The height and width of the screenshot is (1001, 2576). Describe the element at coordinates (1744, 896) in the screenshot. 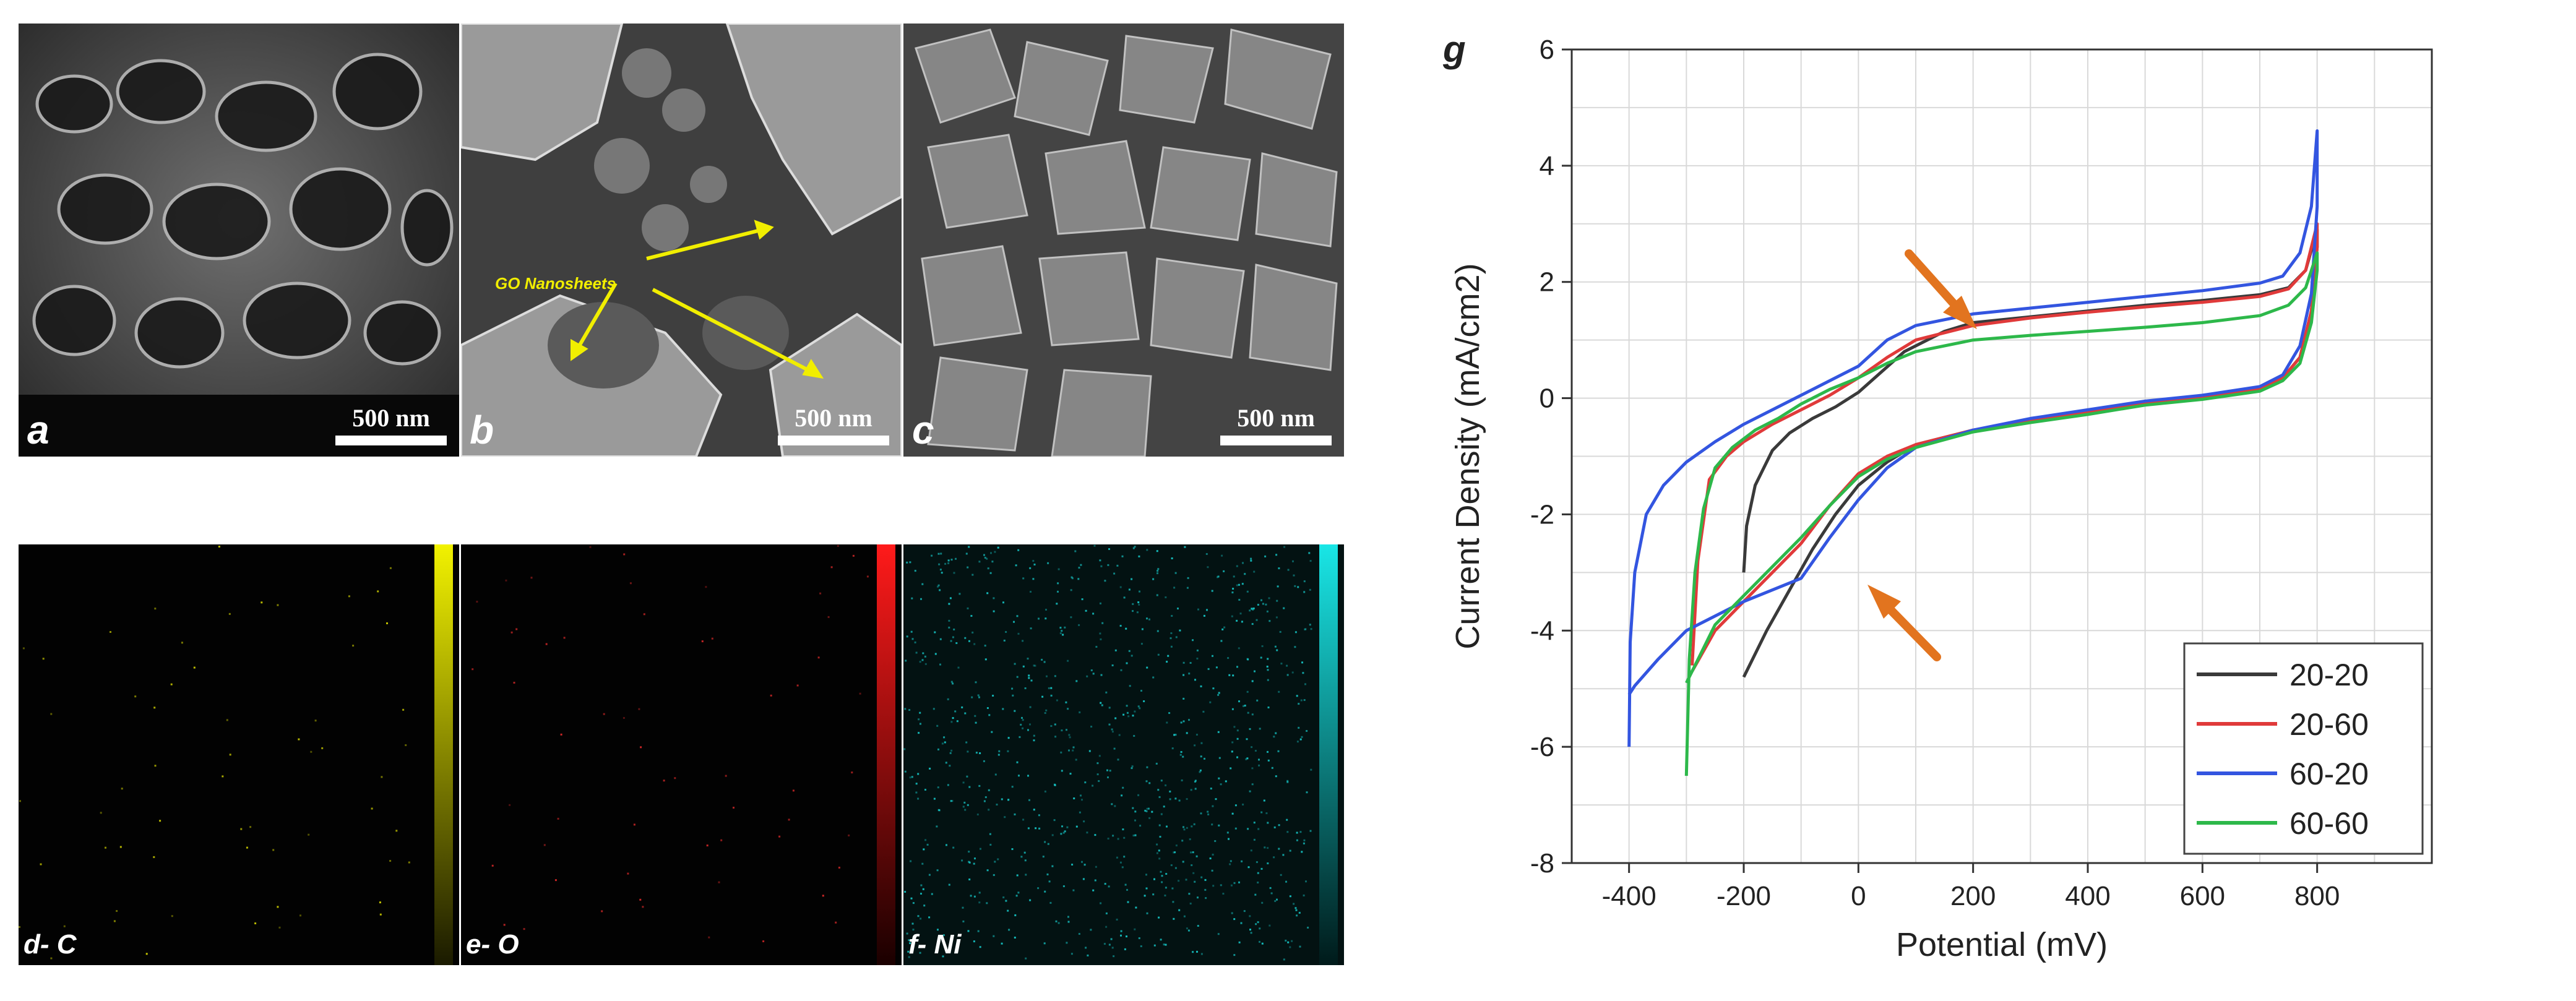

I see `x-tick-label: -200` at that location.